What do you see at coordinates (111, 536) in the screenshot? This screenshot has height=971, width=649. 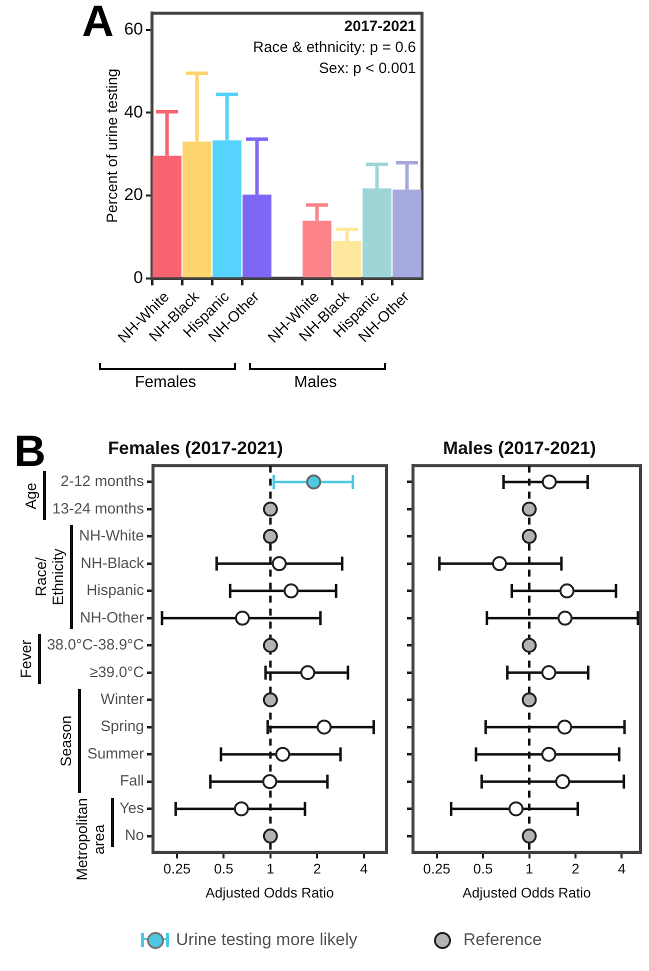 I see `y-tick-label: NH-White` at bounding box center [111, 536].